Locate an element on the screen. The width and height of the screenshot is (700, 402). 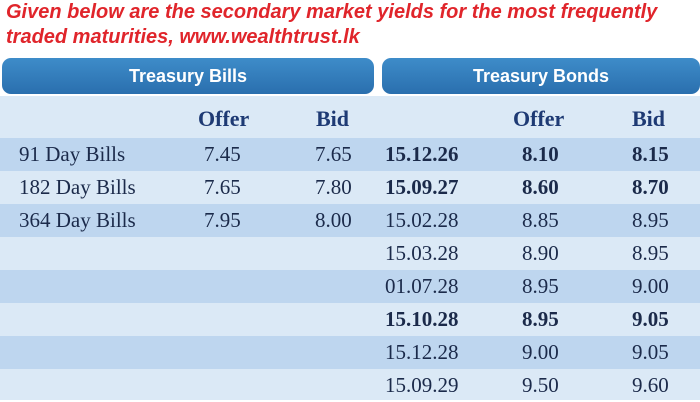
table-row: 01.07.28 8.95 9.00 is located at coordinates (350, 286).